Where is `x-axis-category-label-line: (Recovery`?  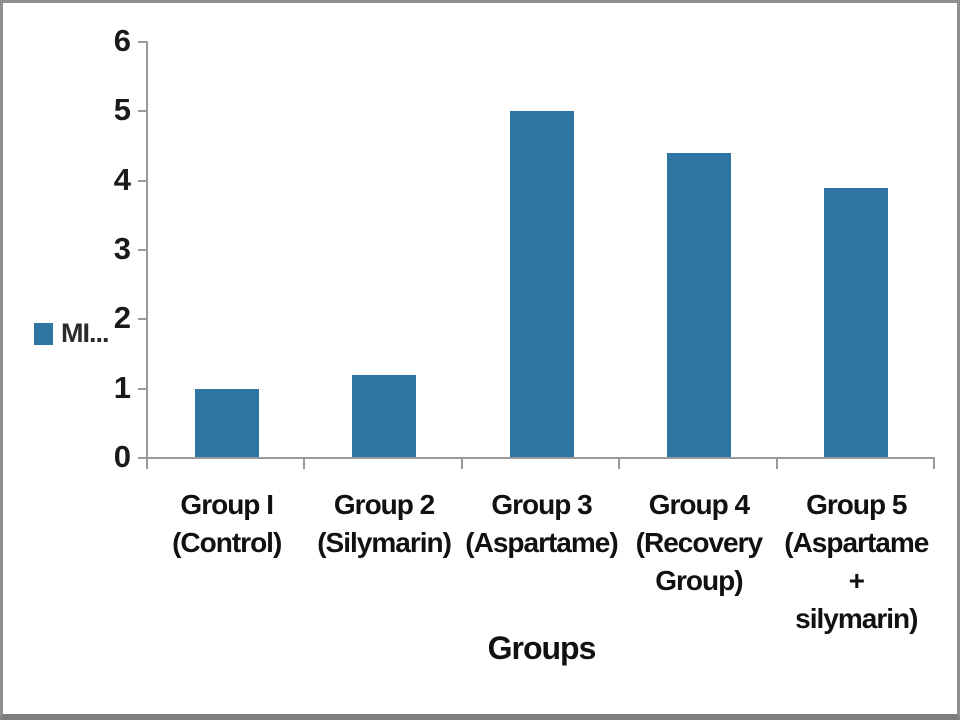 x-axis-category-label-line: (Recovery is located at coordinates (699, 542).